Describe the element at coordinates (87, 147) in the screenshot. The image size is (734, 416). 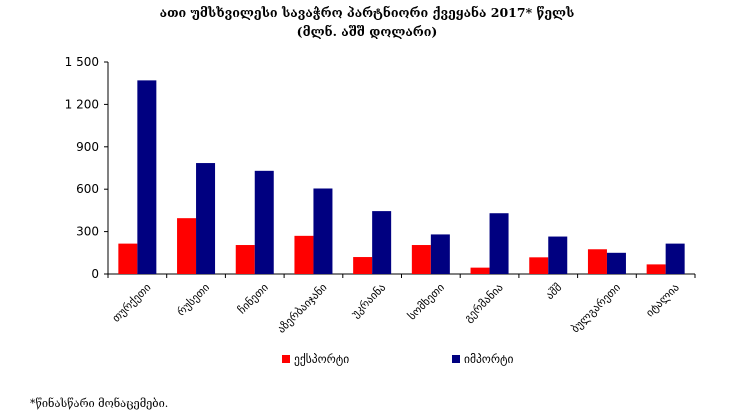
I see `y-tick-label: 900` at that location.